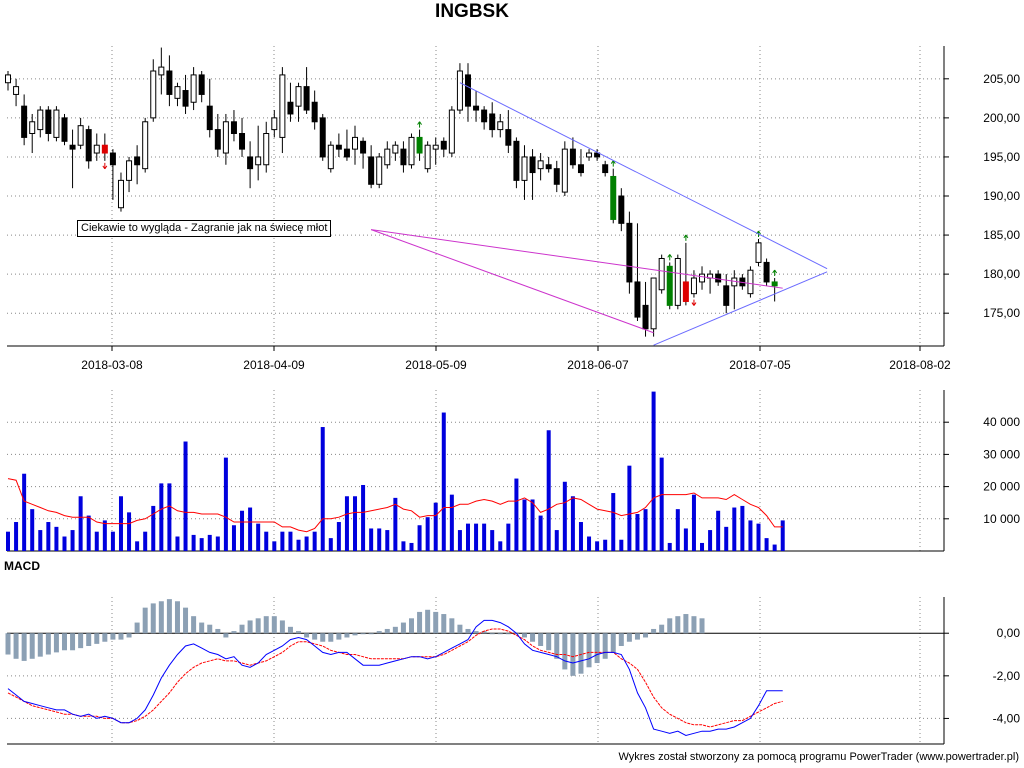 This screenshot has width=1024, height=768. What do you see at coordinates (775, 273) in the screenshot?
I see `signal-arrow-up` at bounding box center [775, 273].